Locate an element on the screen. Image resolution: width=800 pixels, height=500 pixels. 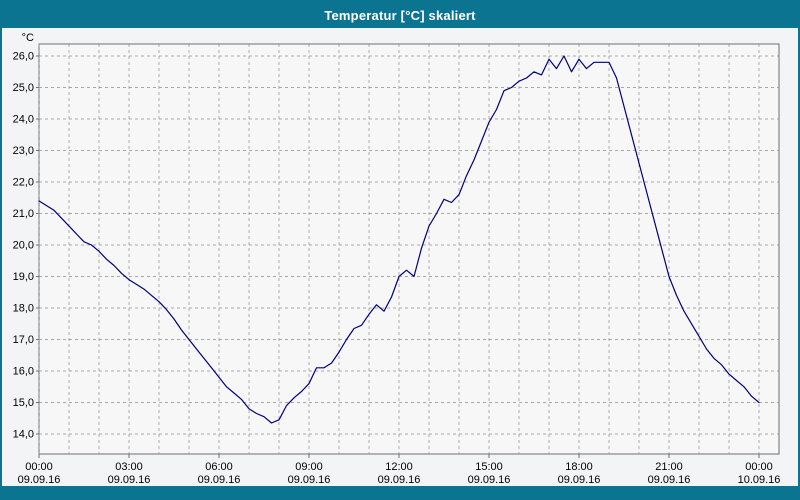
x-tick-time-label: 15:00 is located at coordinates (489, 467).